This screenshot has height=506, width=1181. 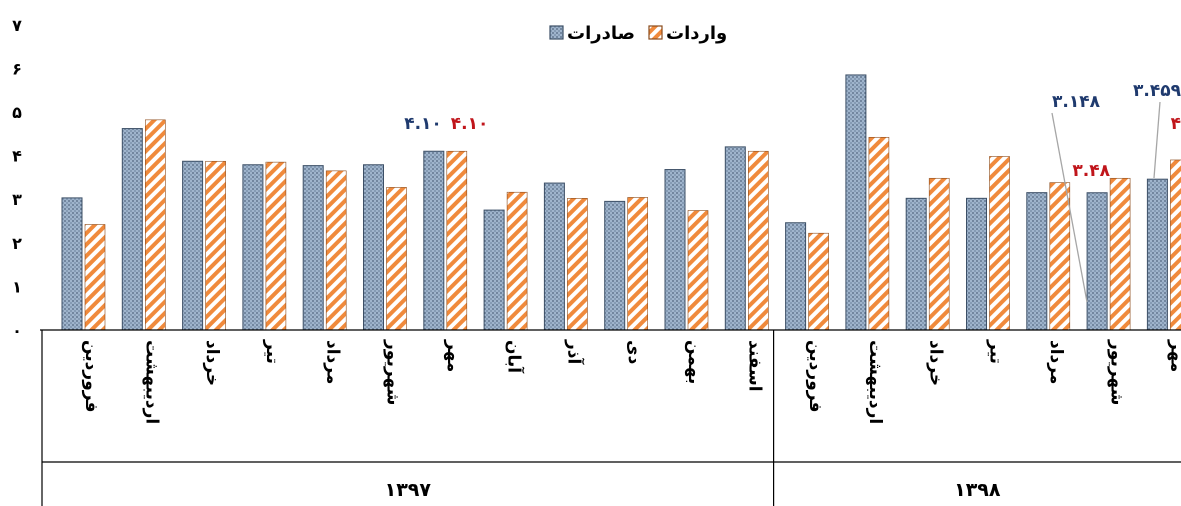 What do you see at coordinates (1176, 124) in the screenshot?
I see `data-label: ۴` at bounding box center [1176, 124].